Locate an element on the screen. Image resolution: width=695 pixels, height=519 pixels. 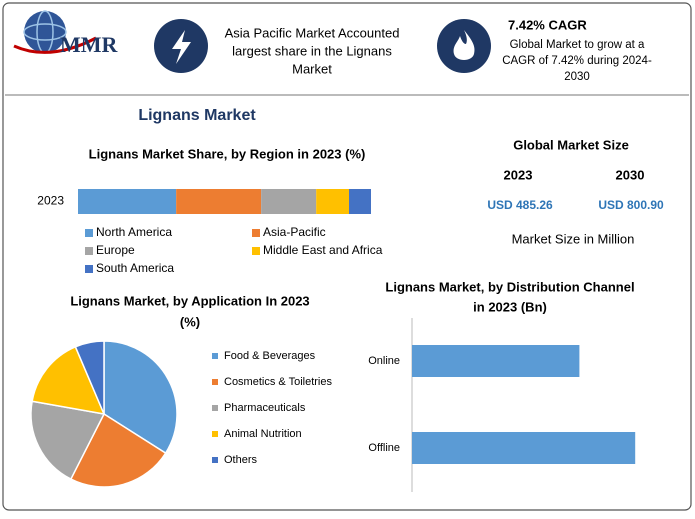
logo-text: MMR is located at coordinates (89, 44).